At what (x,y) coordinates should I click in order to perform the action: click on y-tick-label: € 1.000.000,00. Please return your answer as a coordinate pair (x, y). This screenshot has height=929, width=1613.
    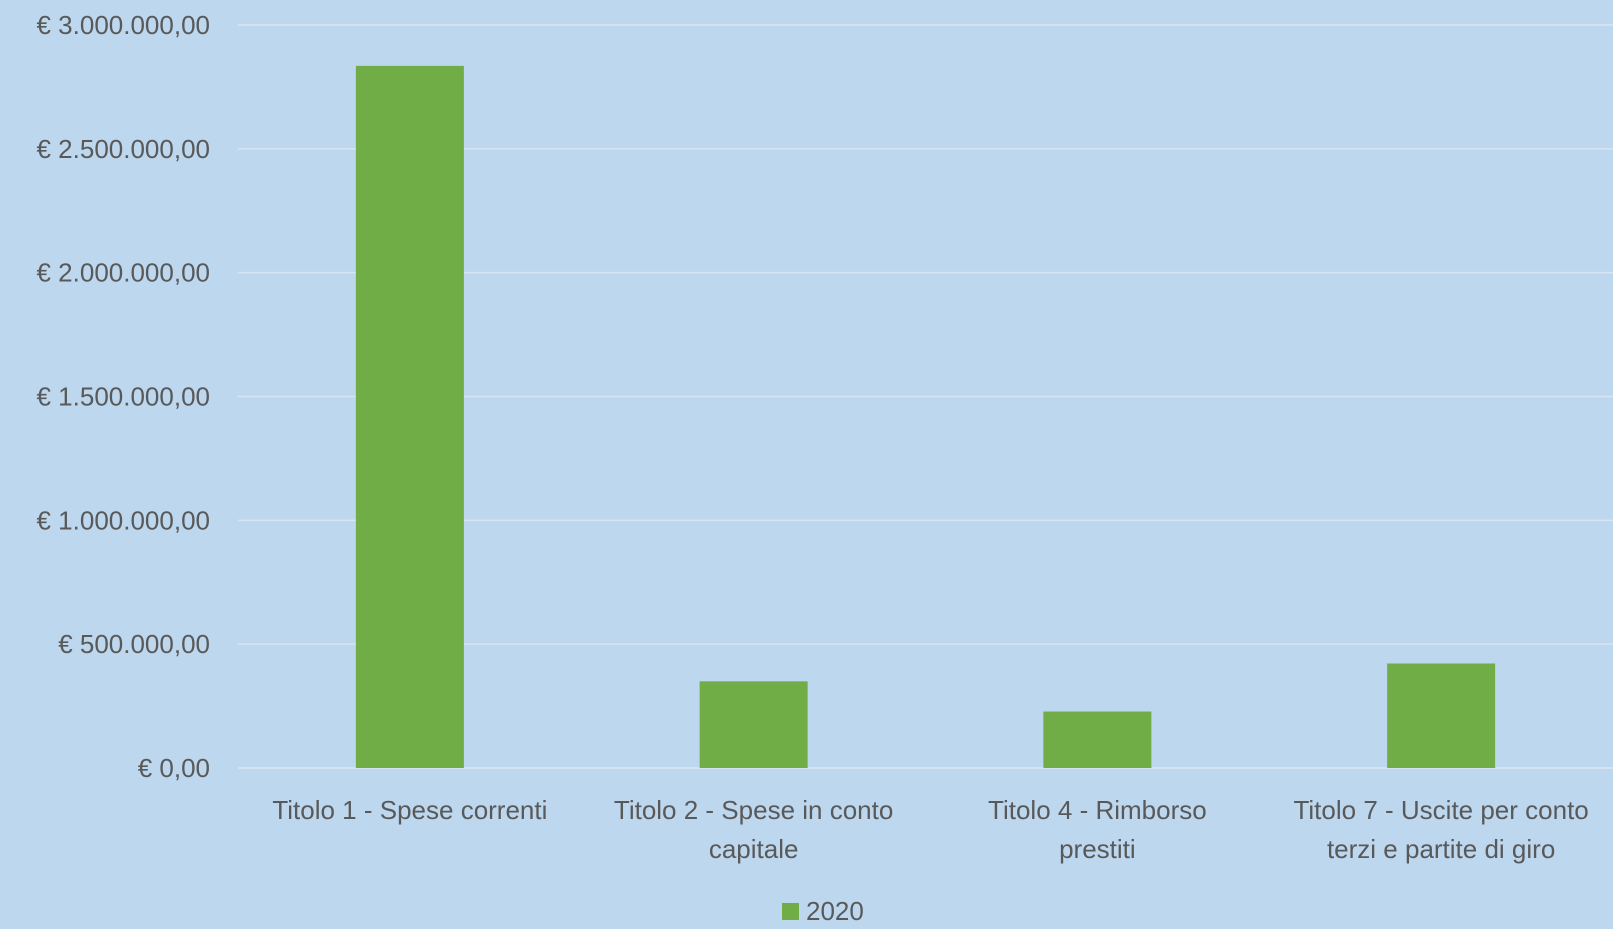
    Looking at the image, I should click on (124, 520).